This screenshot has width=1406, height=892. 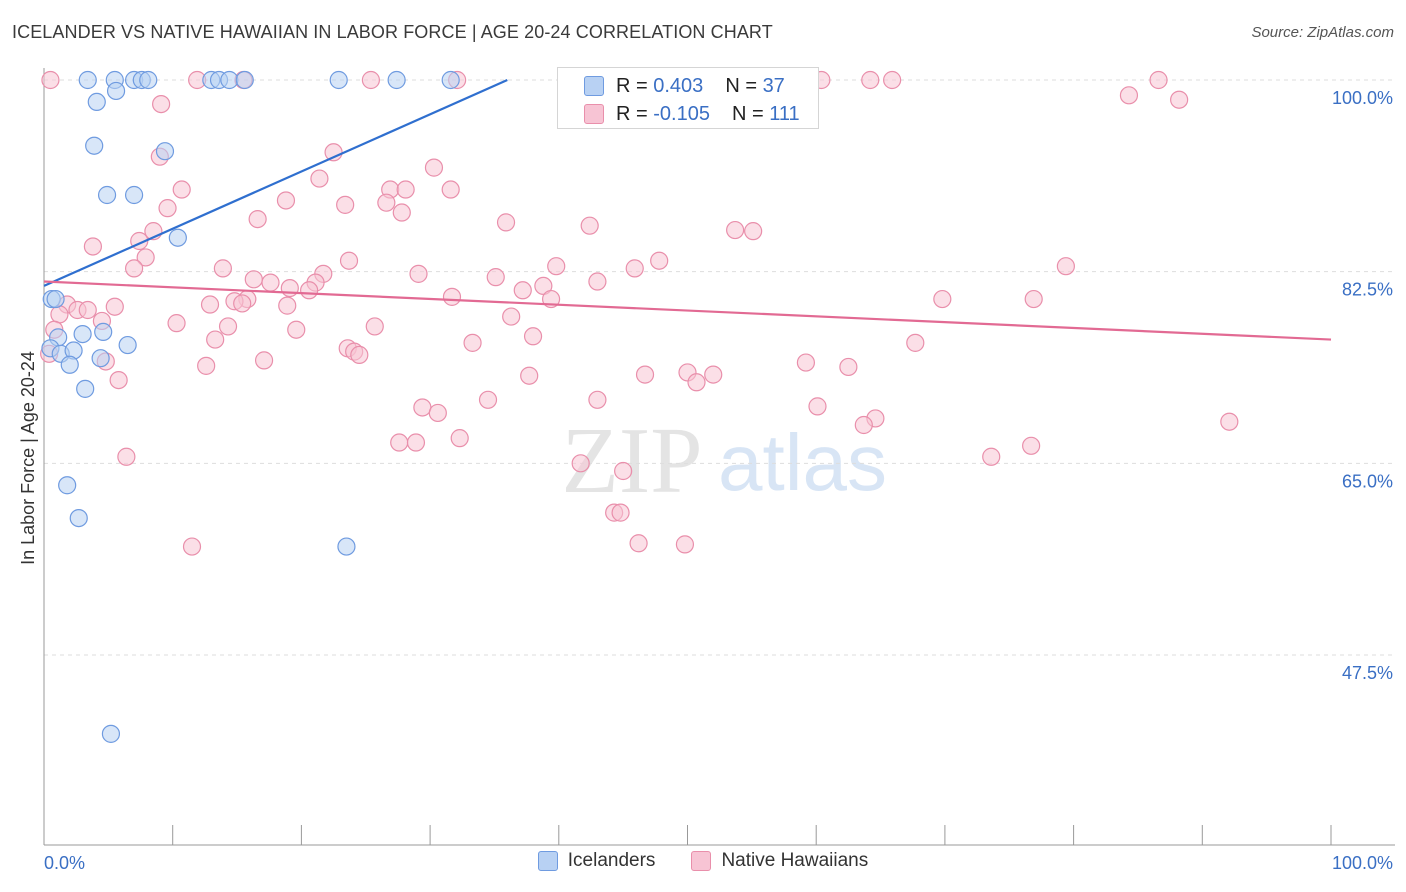 What do you see at coordinates (1367, 290) in the screenshot?
I see `y-tick-label: 82.5%` at bounding box center [1367, 290].